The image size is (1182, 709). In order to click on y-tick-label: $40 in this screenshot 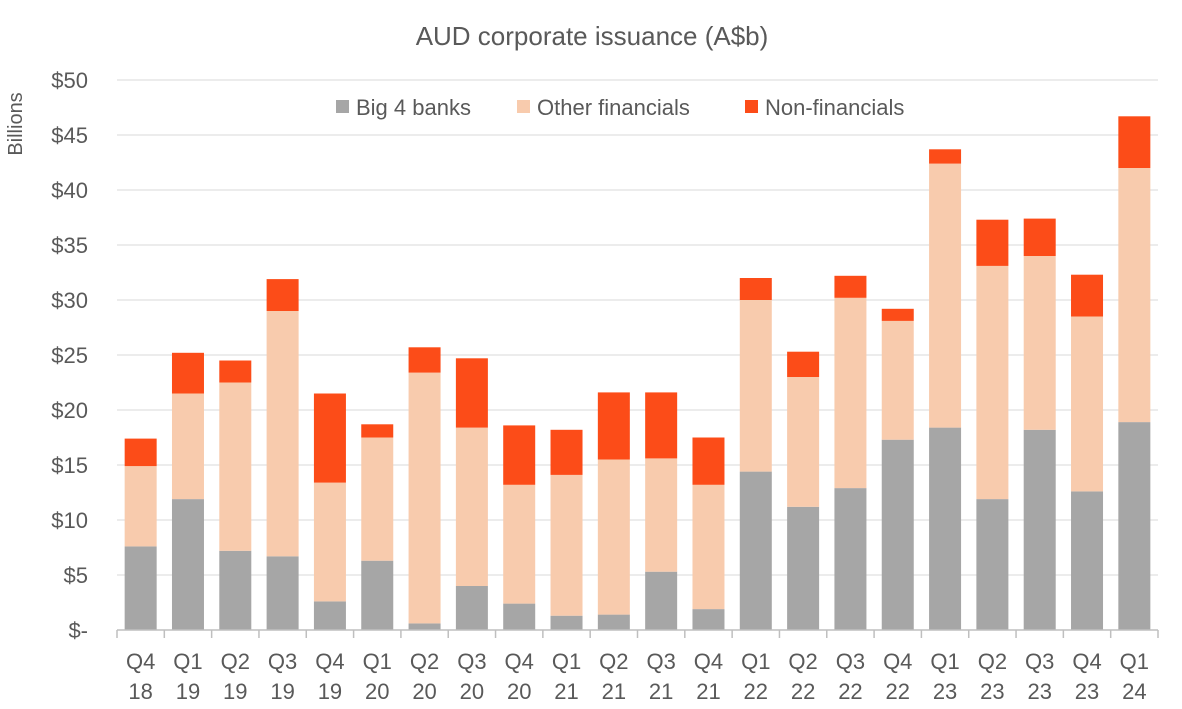, I will do `click(69, 190)`.